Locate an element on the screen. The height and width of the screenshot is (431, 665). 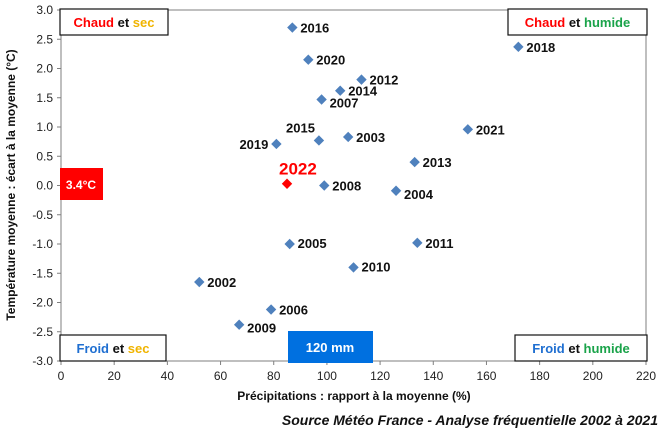
x-tick-label: 140 is located at coordinates (433, 376).